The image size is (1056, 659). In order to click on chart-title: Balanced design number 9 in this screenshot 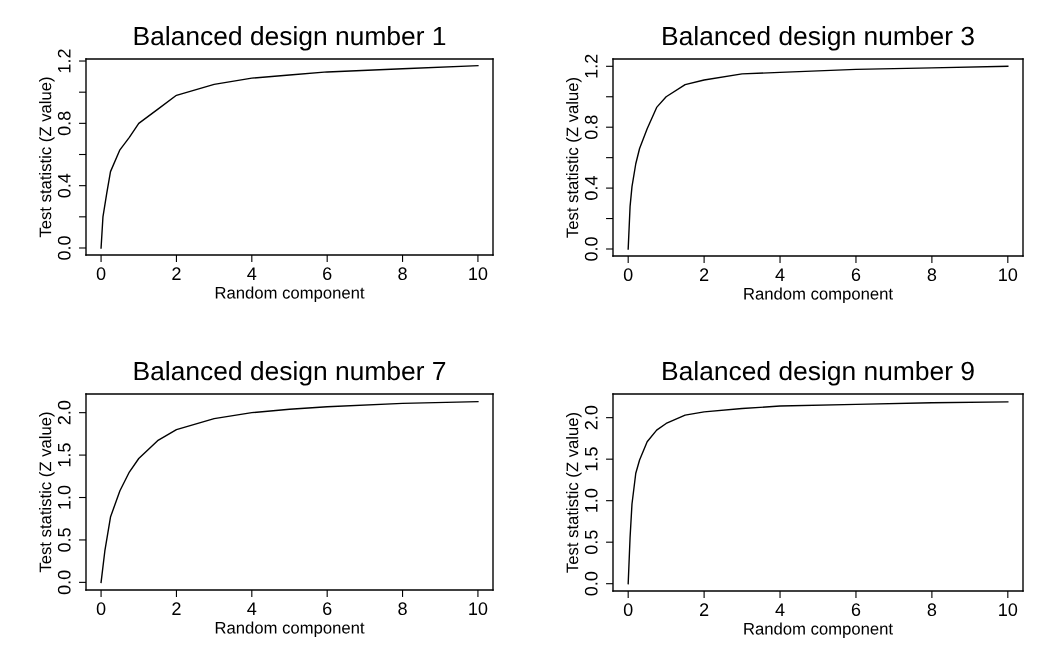, I will do `click(818, 373)`.